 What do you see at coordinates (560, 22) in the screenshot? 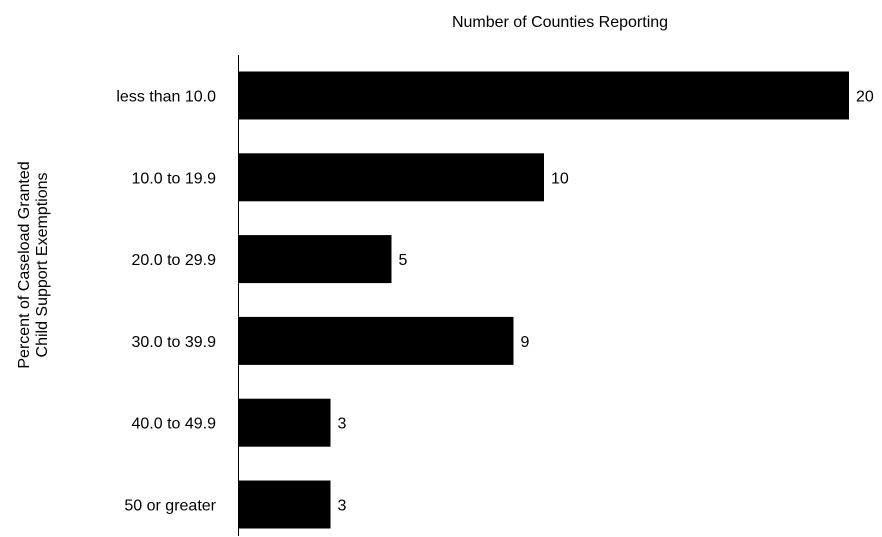
I see `chart-title: Number of Counties Reporting` at bounding box center [560, 22].